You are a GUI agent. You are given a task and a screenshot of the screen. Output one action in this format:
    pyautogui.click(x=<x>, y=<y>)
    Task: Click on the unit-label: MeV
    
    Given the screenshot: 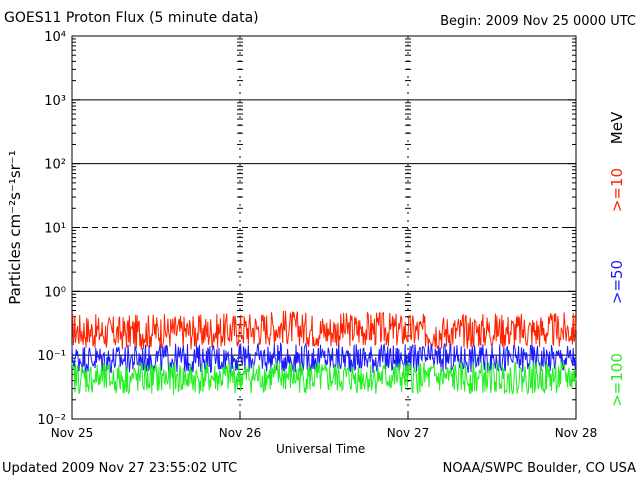 What is the action you would take?
    pyautogui.click(x=617, y=127)
    